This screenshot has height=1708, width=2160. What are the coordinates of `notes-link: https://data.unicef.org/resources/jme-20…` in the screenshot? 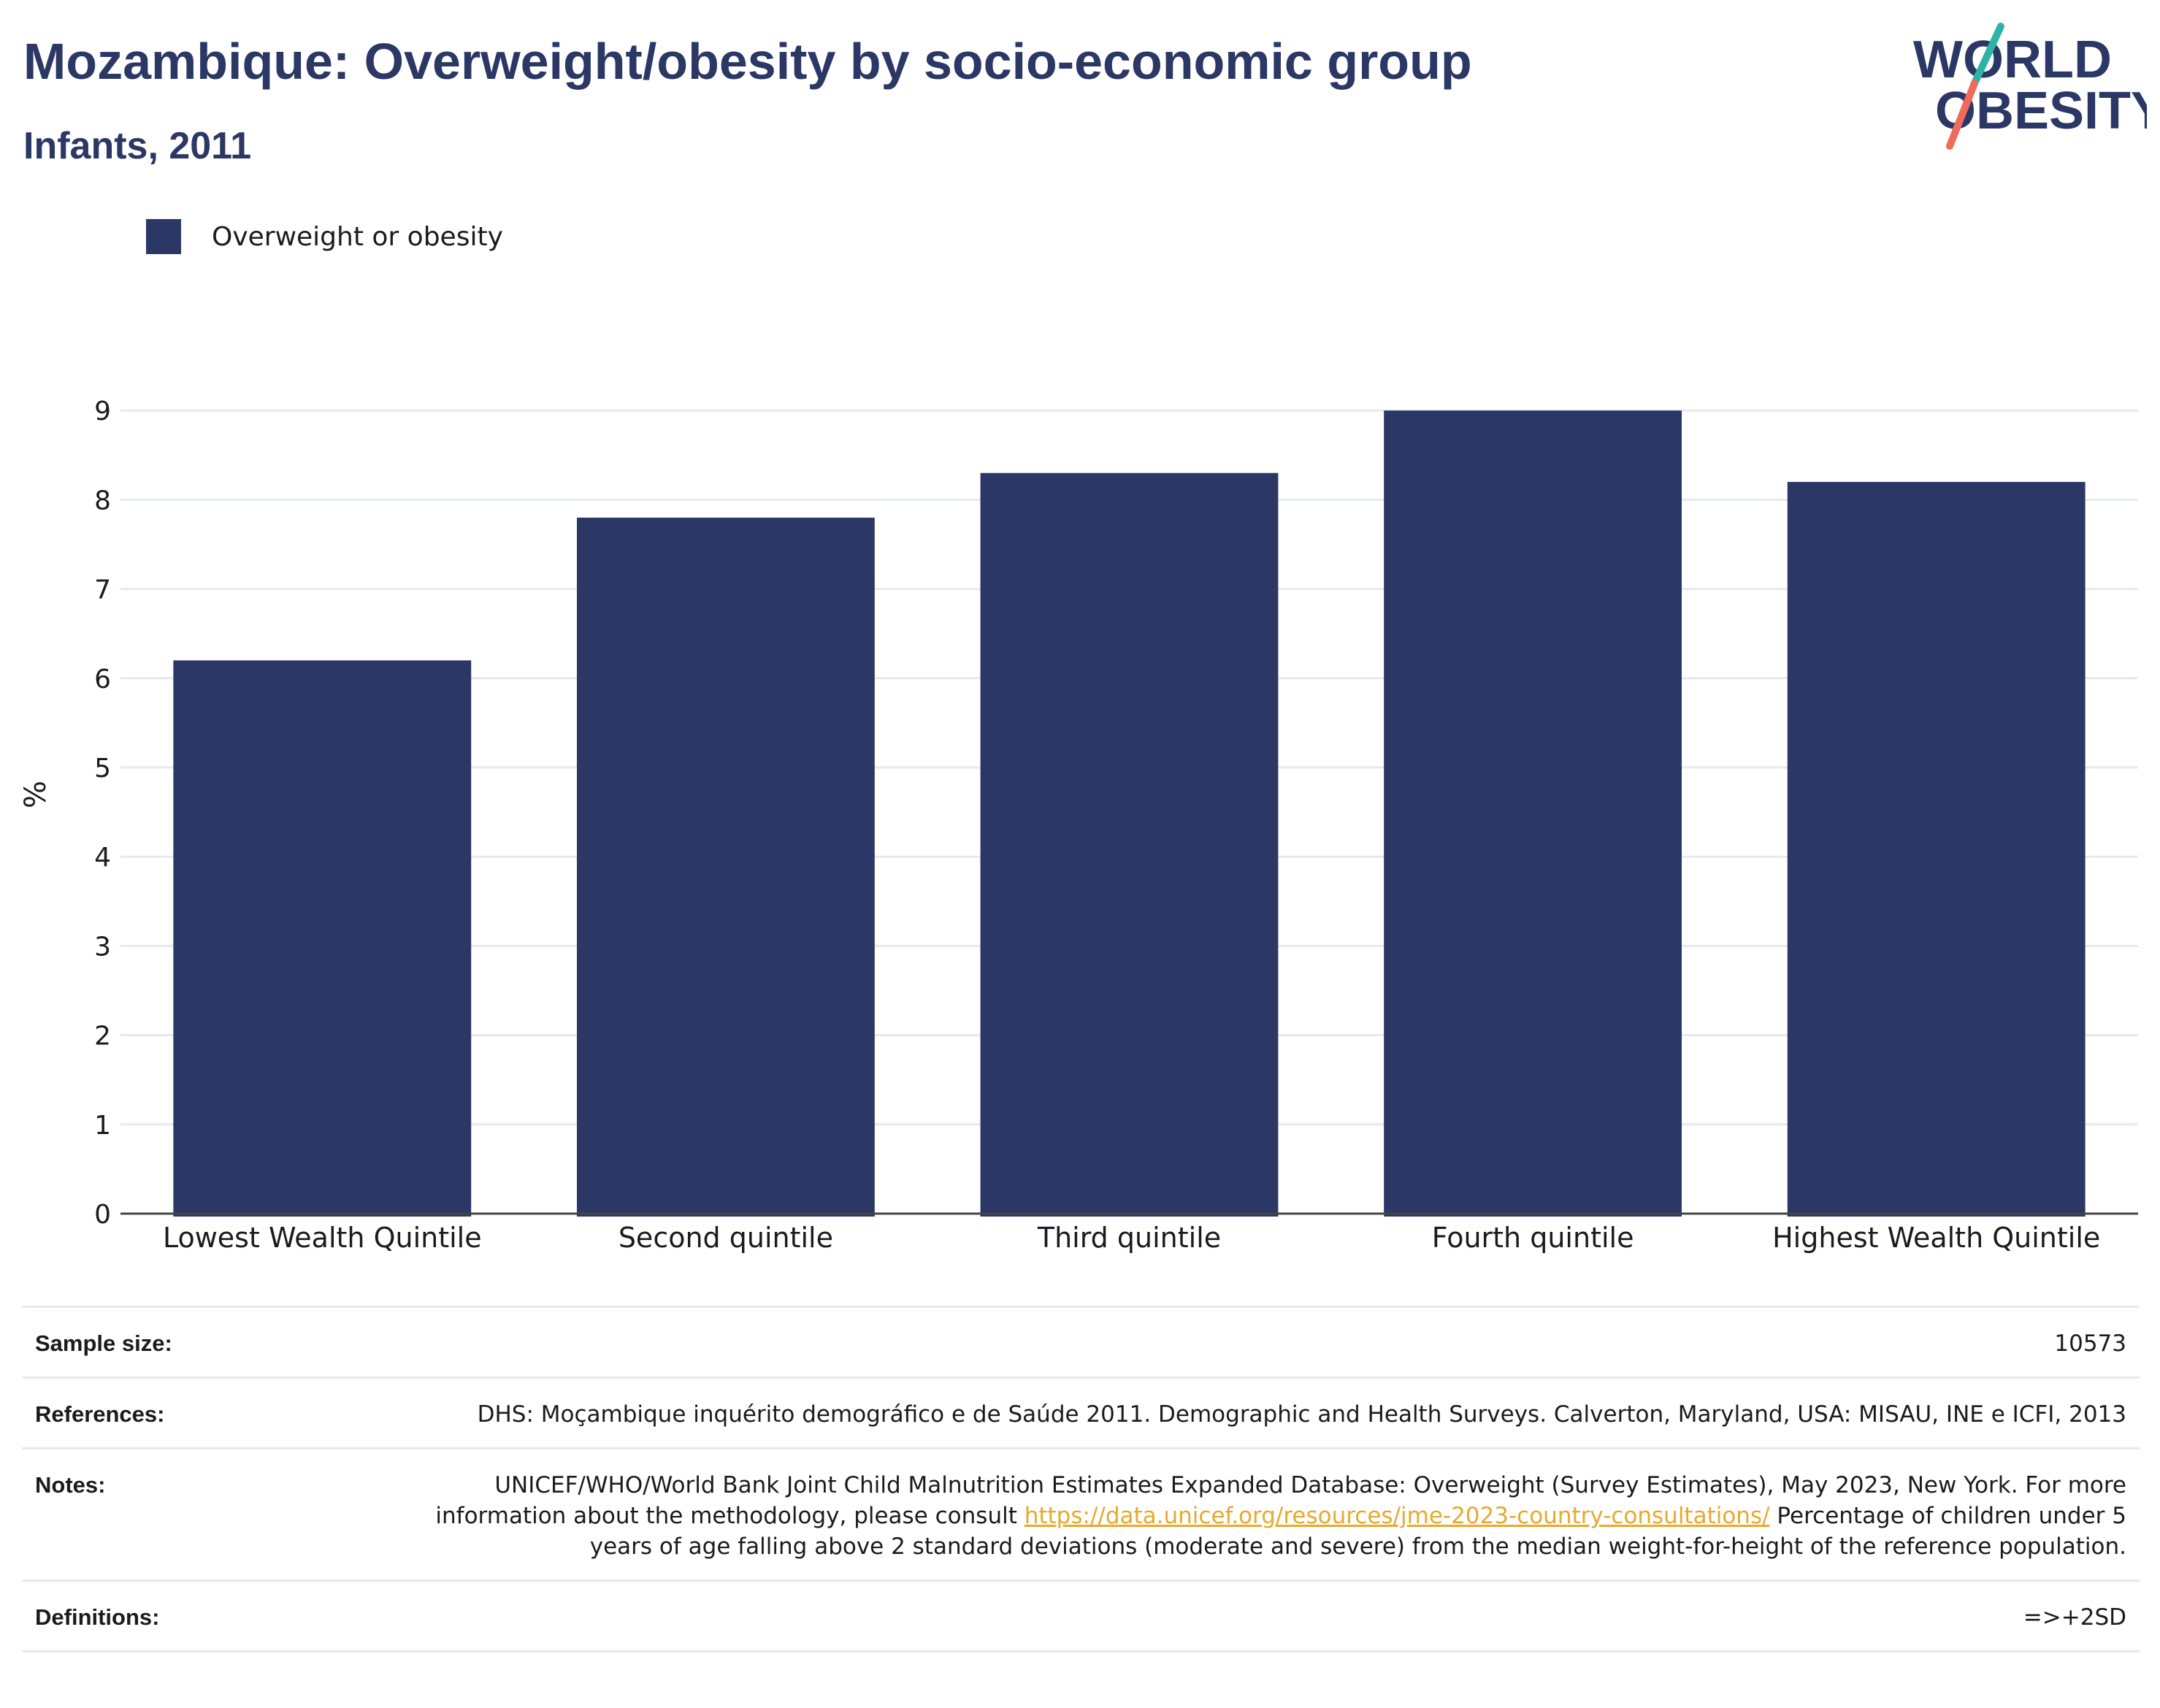 It's located at (1397, 1516).